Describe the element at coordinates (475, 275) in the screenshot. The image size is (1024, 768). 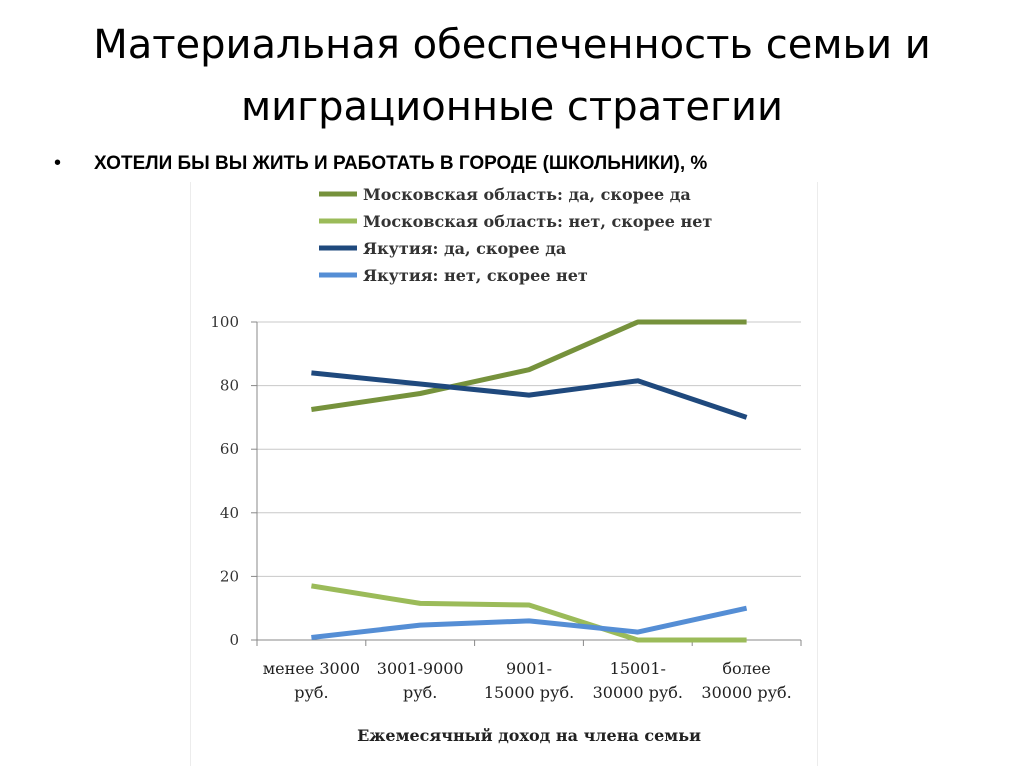
I see `legend-label-3: Якутия: нет, скорее нет` at that location.